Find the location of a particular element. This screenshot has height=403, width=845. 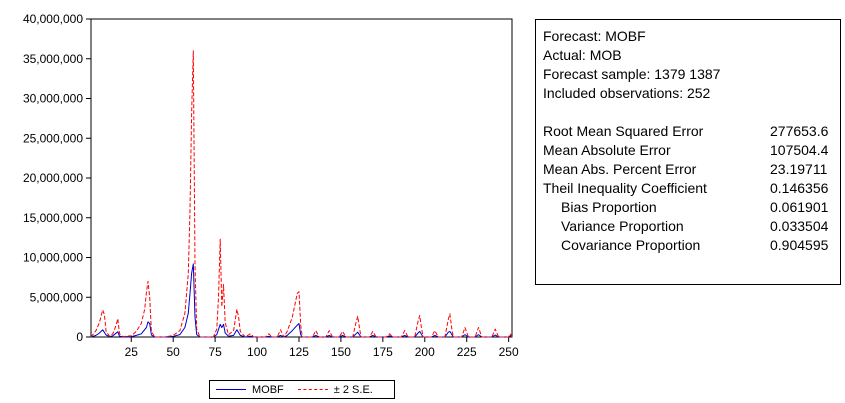

stat-label: Mean Absolute Error is located at coordinates (607, 150).